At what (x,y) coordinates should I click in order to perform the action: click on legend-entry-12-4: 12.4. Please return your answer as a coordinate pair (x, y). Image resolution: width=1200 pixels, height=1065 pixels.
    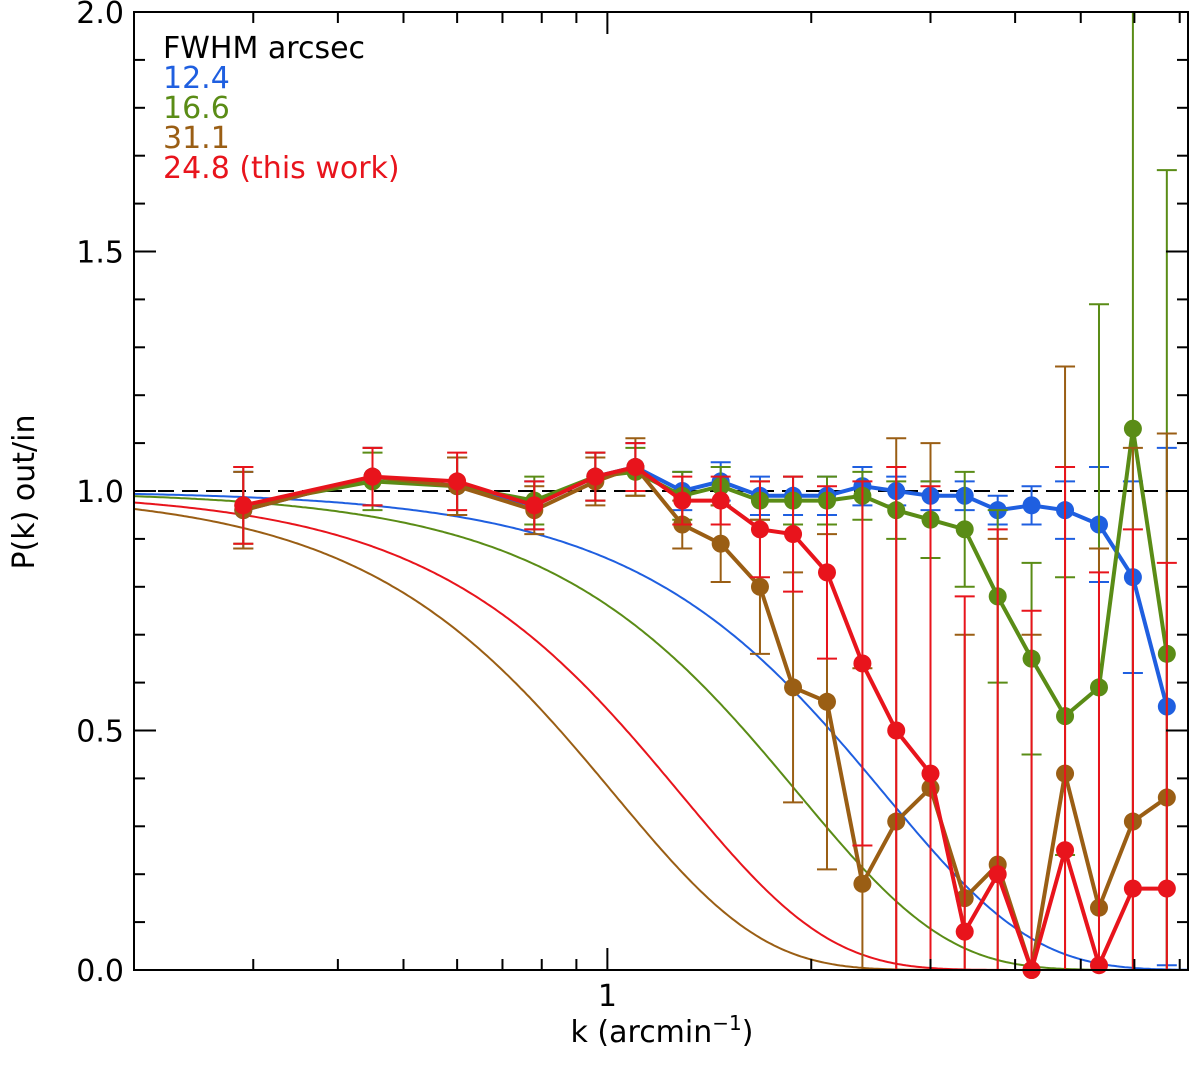
    Looking at the image, I should click on (196, 78).